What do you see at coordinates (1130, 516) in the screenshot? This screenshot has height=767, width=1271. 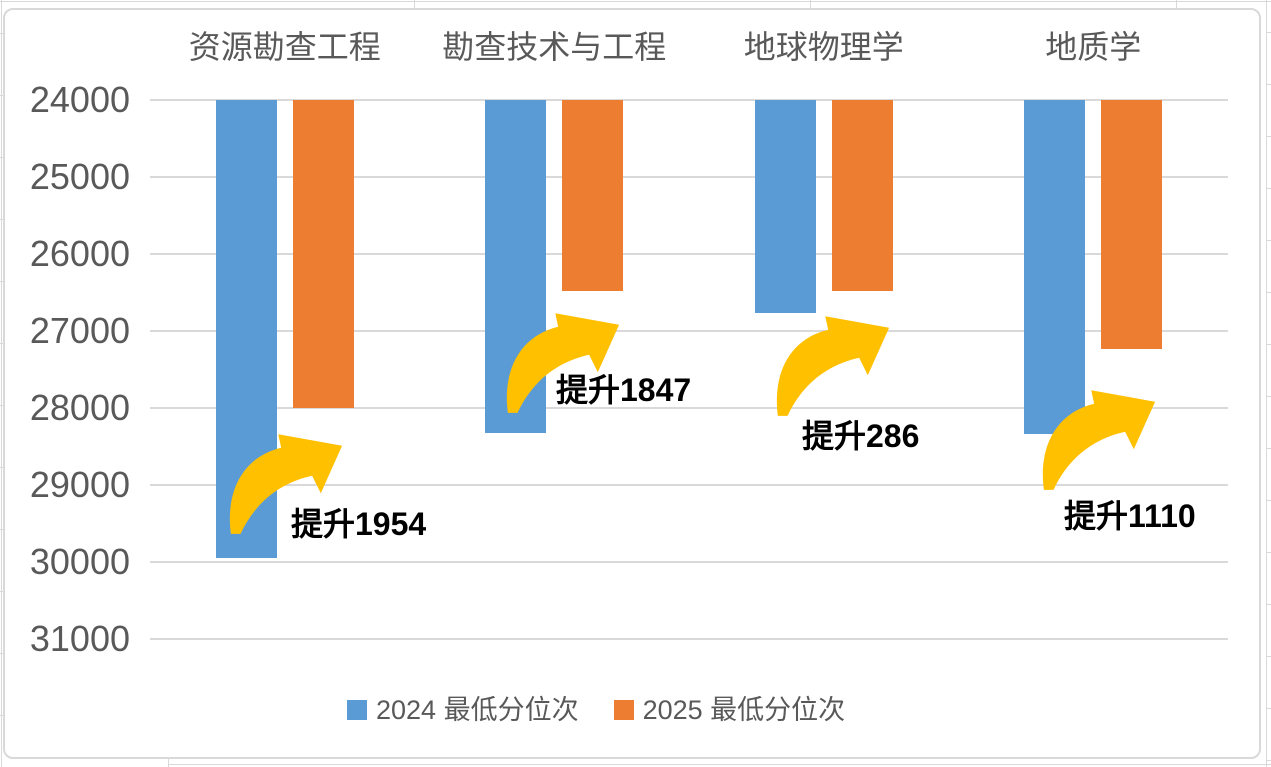 I see `annotation-3: 提升1110` at bounding box center [1130, 516].